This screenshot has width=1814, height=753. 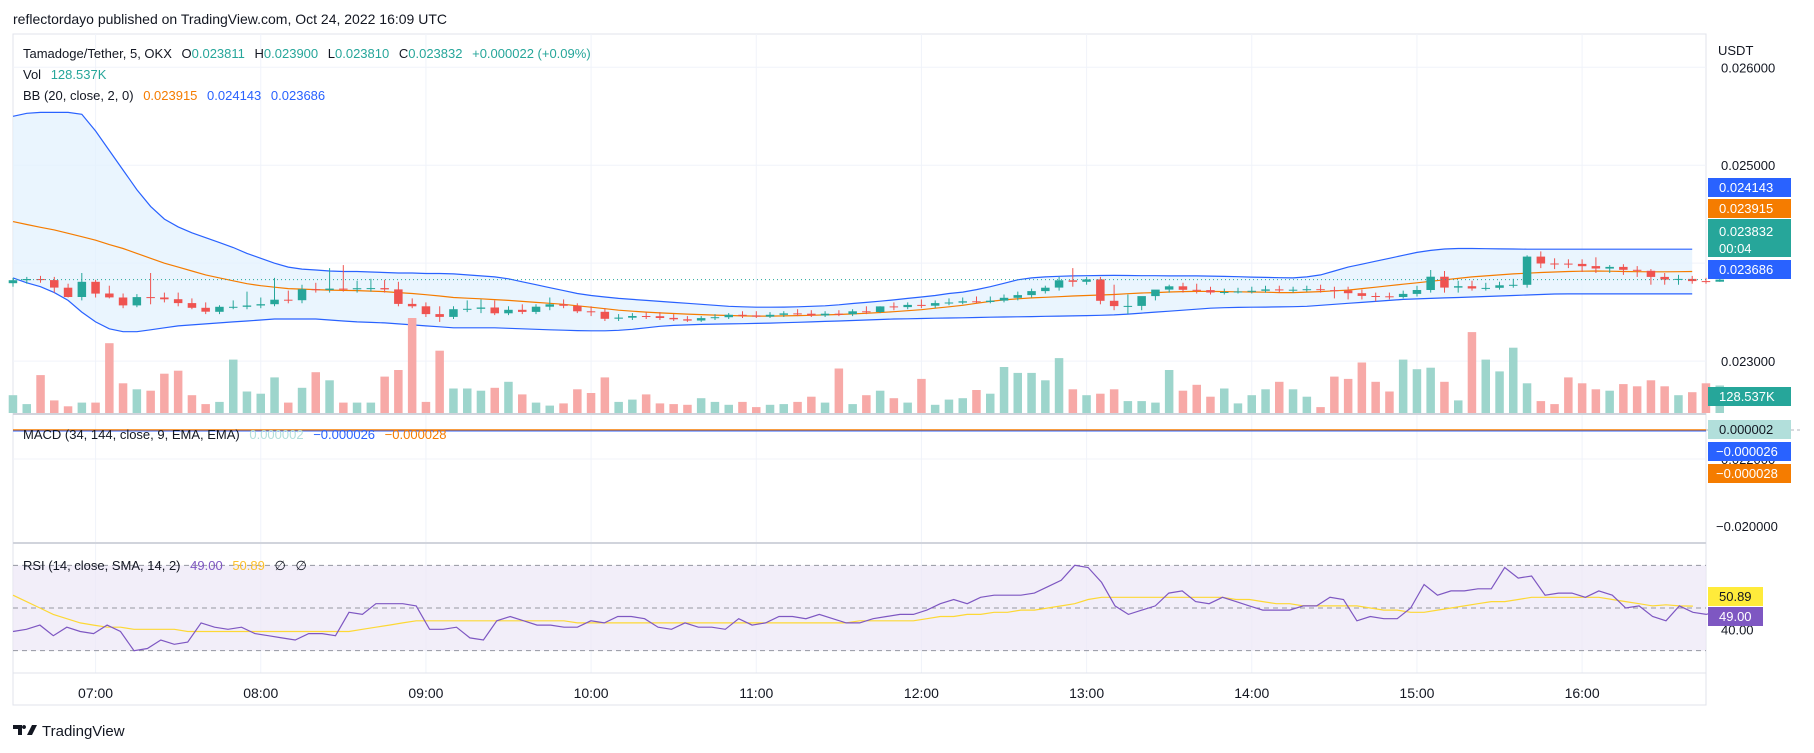 What do you see at coordinates (866, 286) in the screenshot?
I see `candlesticks` at bounding box center [866, 286].